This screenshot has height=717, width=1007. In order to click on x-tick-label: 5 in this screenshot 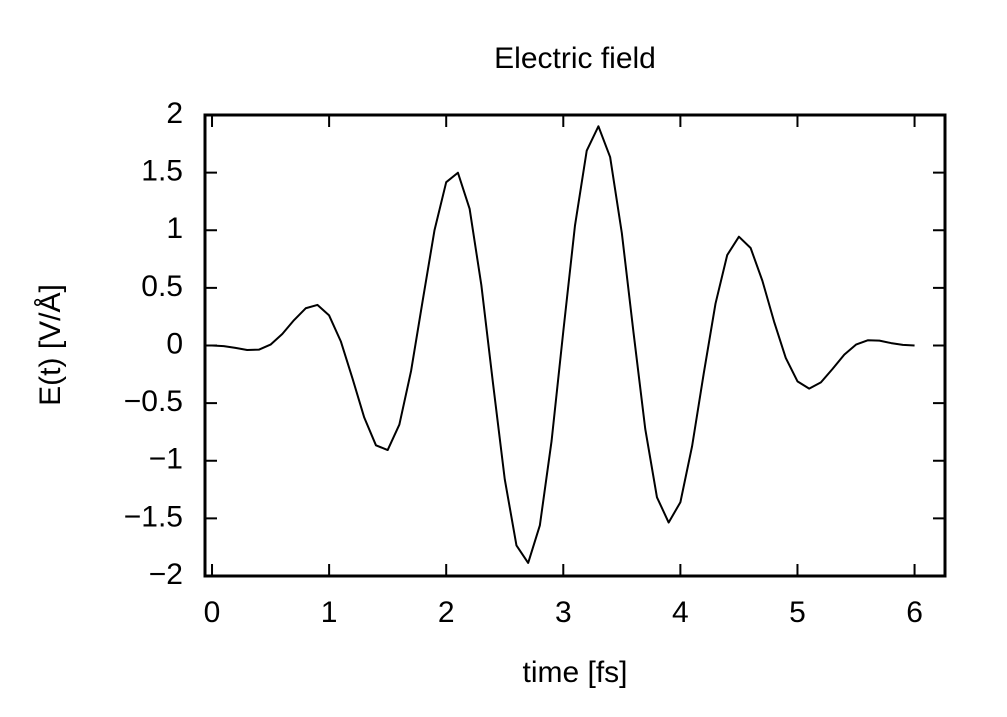, I will do `click(797, 612)`.